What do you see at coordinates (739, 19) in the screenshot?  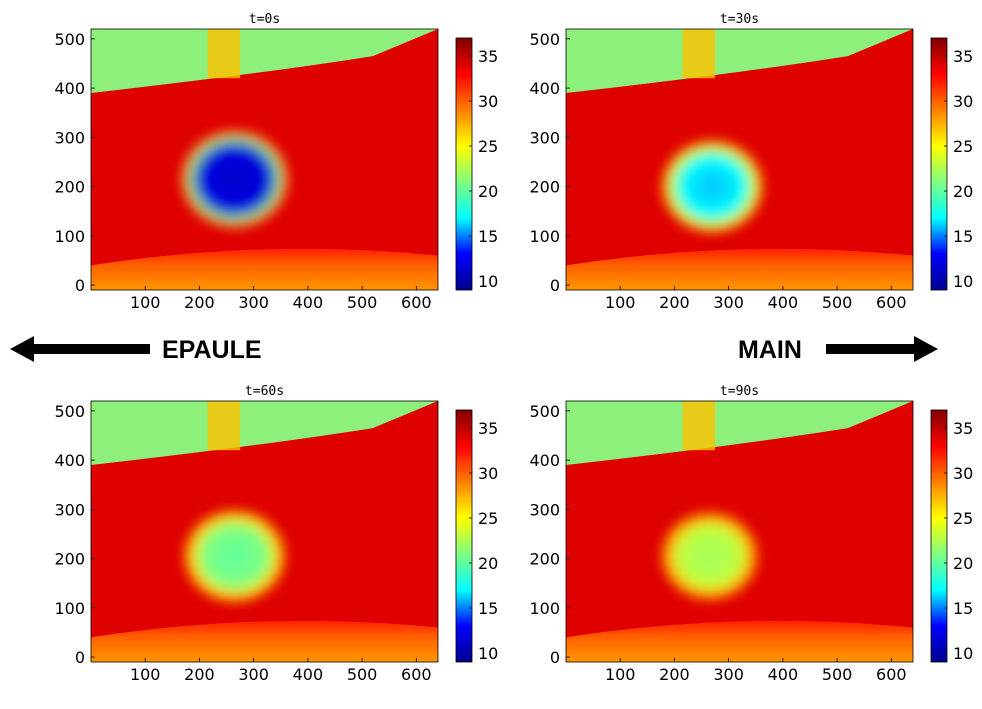 I see `chart-title: t=30s` at bounding box center [739, 19].